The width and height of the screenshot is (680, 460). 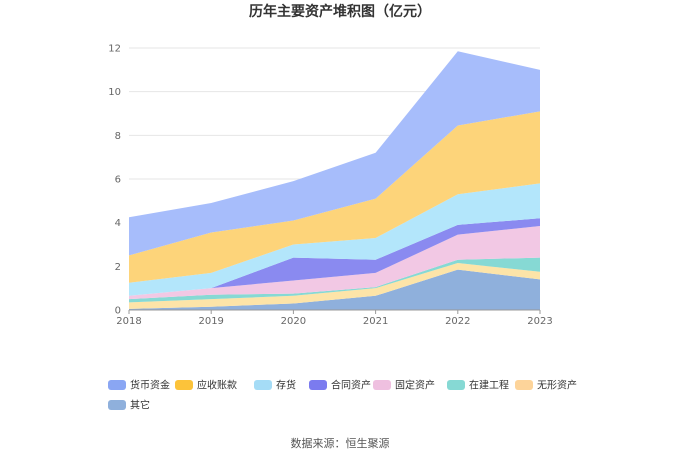 I want to click on y-tick-label: 6, so click(x=118, y=180).